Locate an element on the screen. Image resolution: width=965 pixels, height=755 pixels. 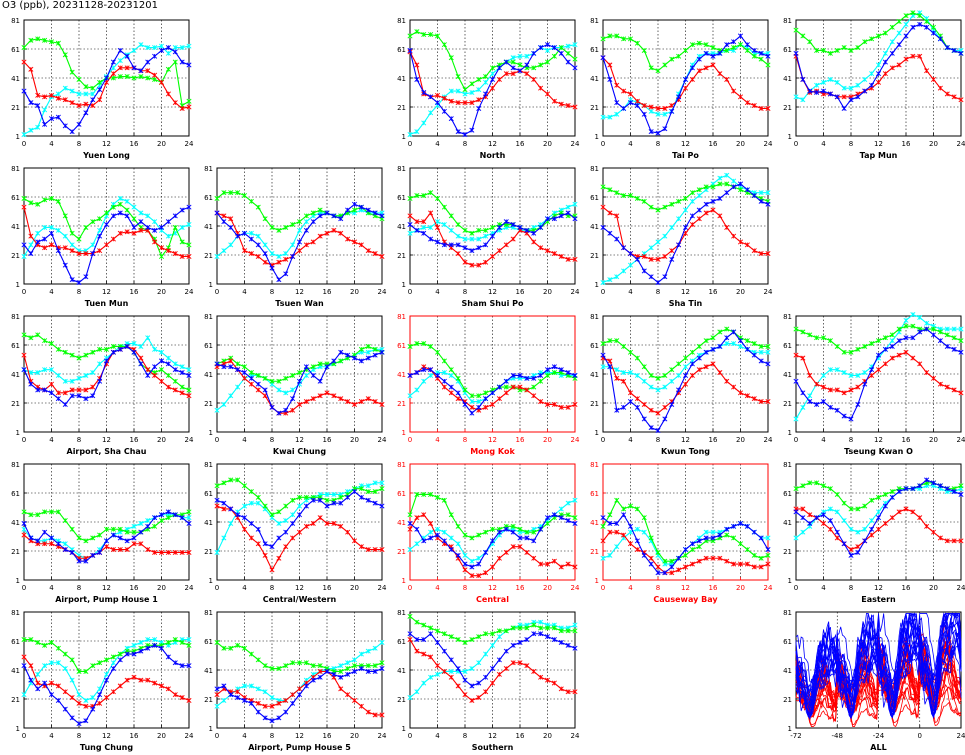
x-tick-label: 4 is located at coordinates (437, 588).